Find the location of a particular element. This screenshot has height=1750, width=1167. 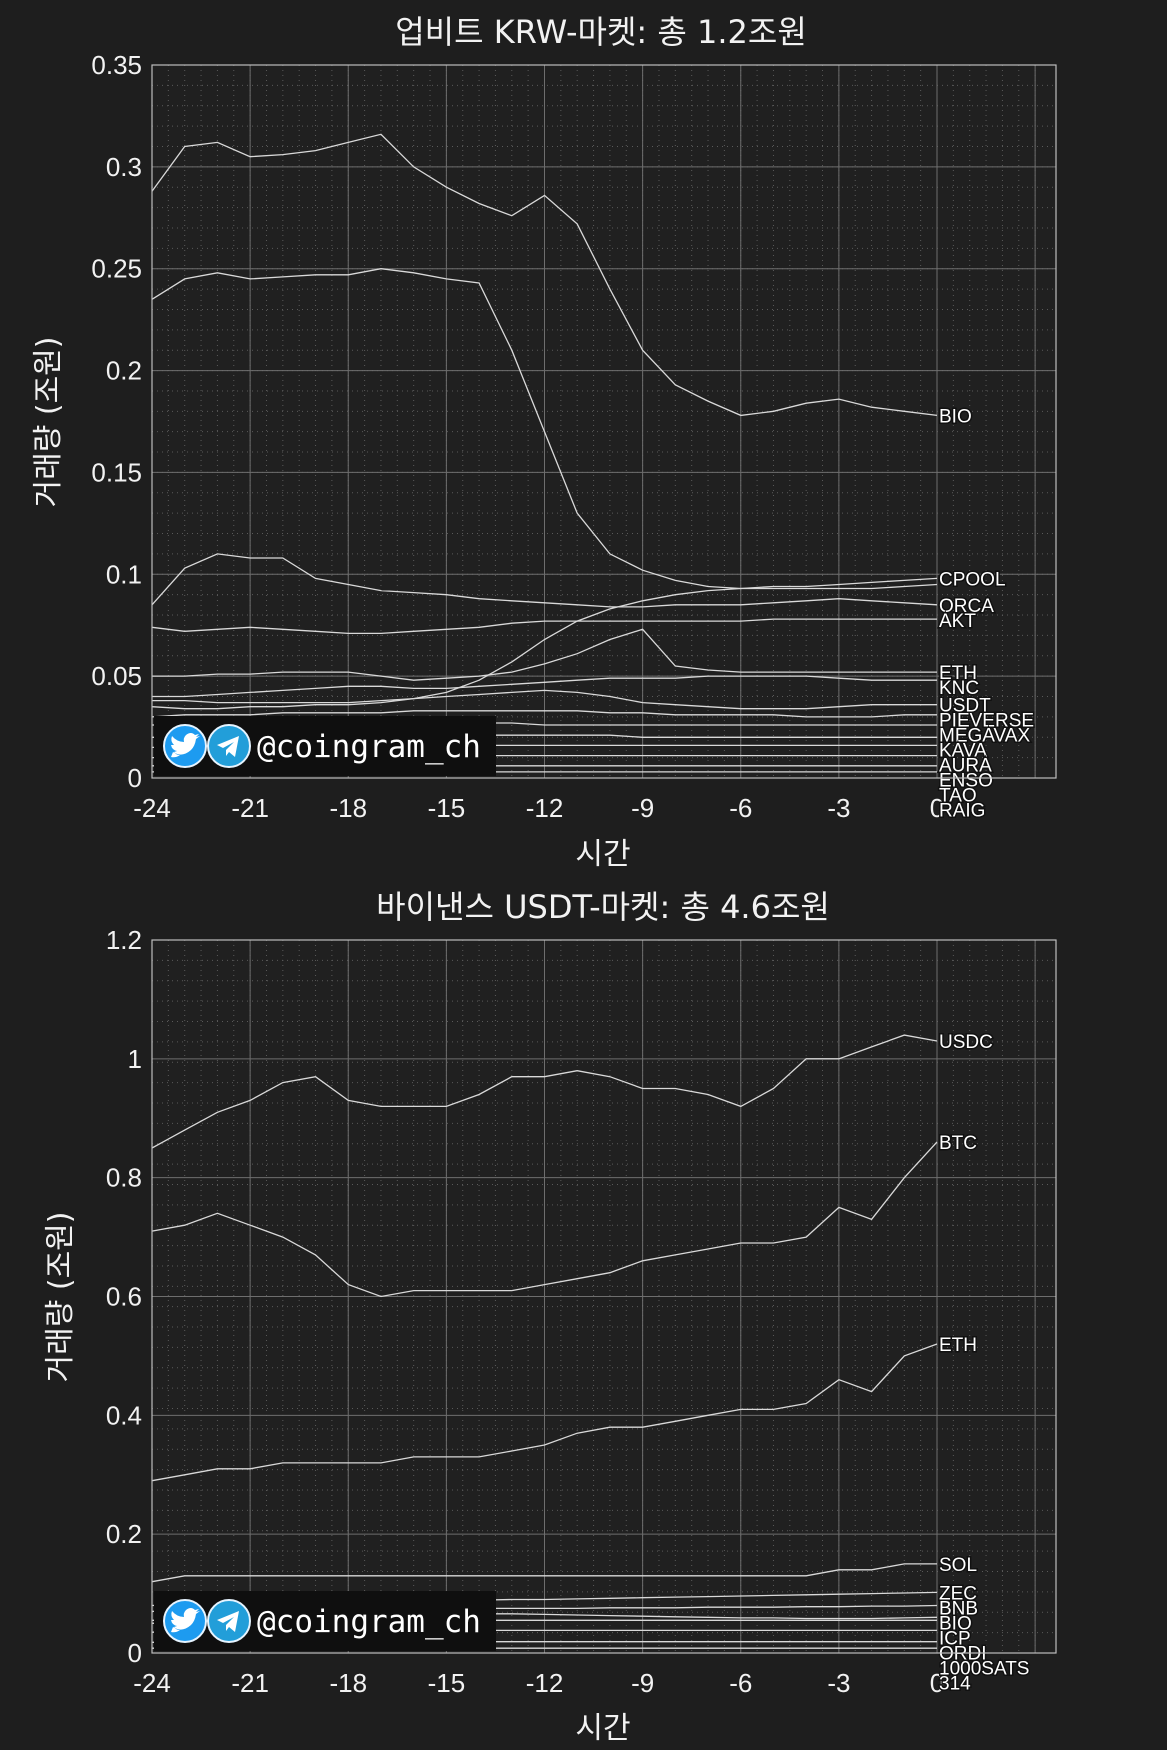

series-line-cpool is located at coordinates (544, 643).